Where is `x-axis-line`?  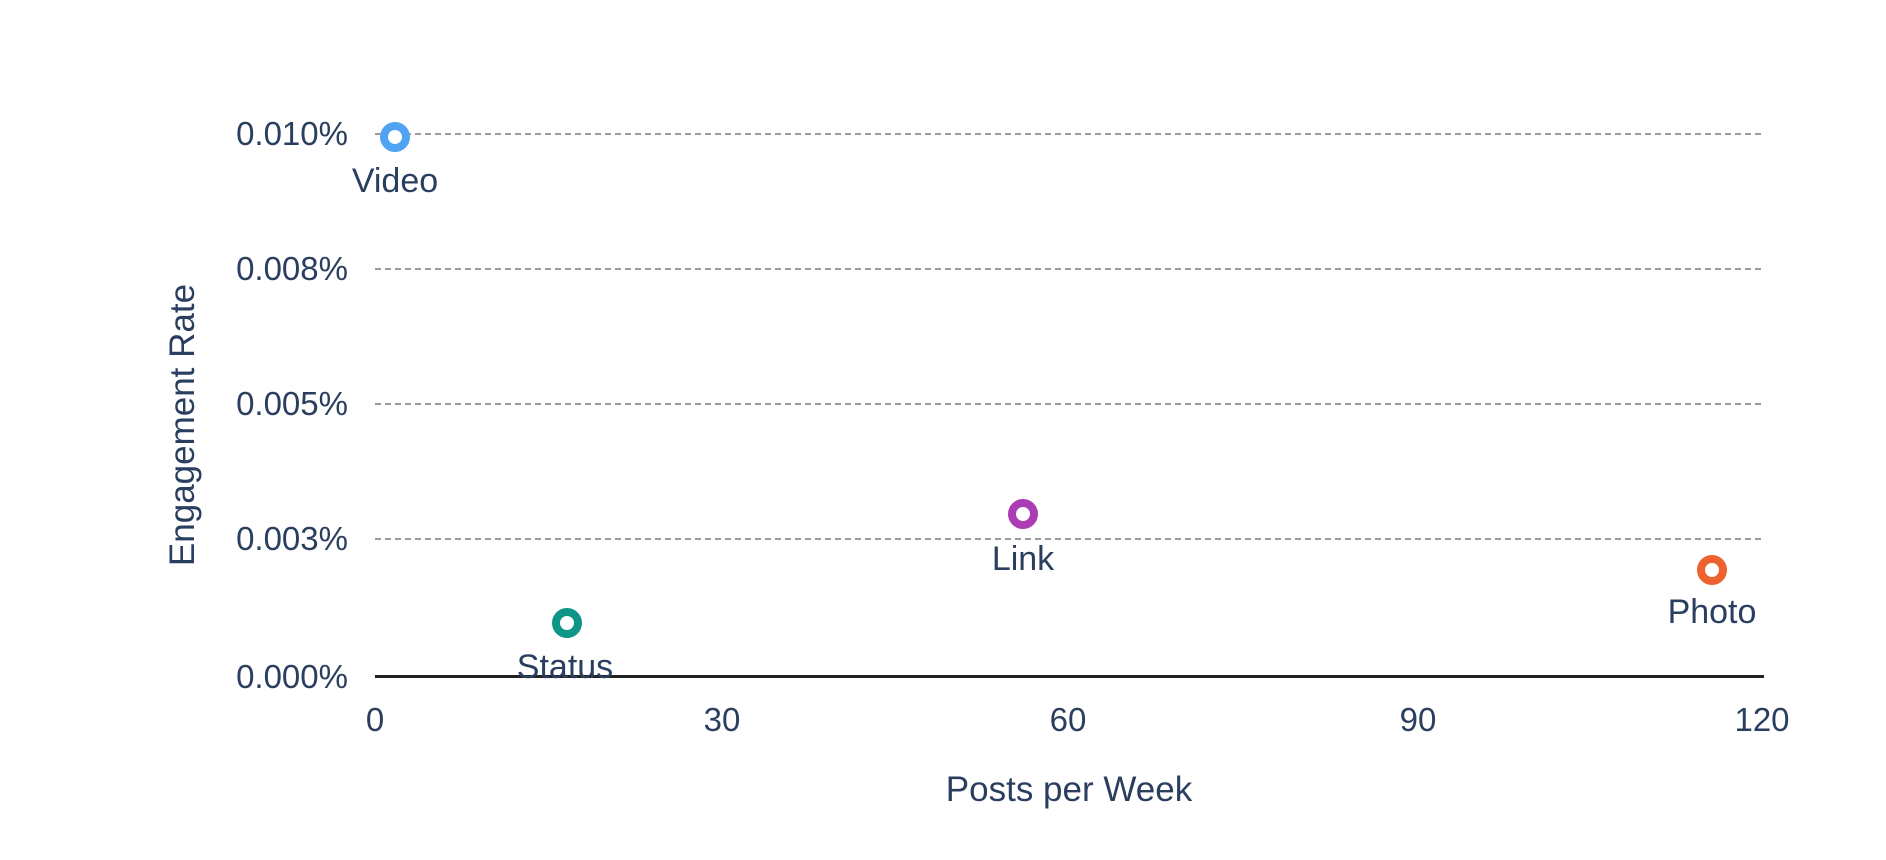
x-axis-line is located at coordinates (1069, 676).